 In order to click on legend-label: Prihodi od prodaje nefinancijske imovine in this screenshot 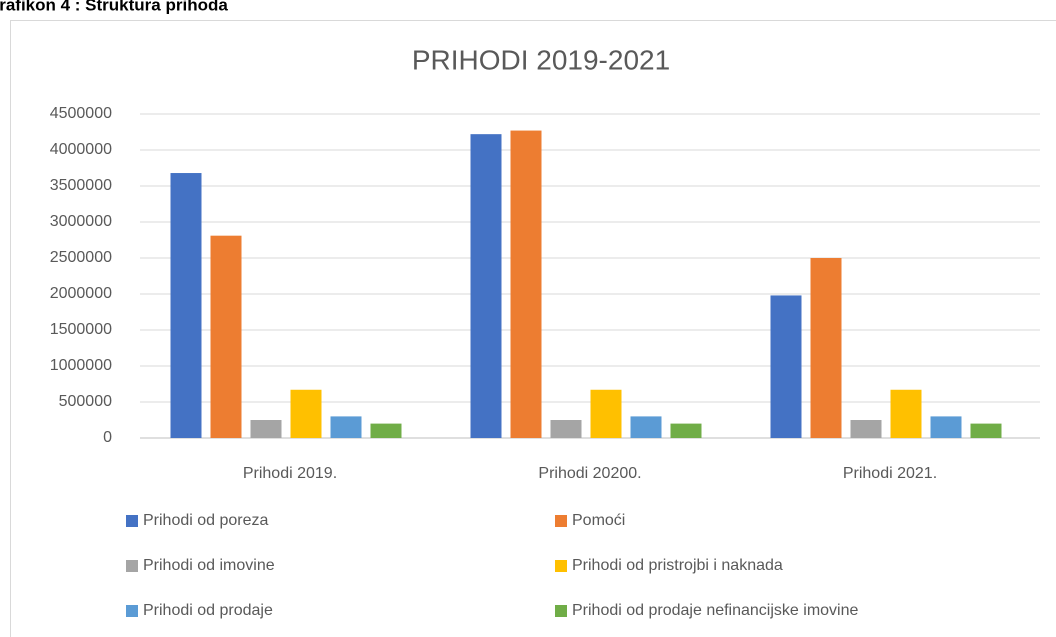, I will do `click(715, 610)`.